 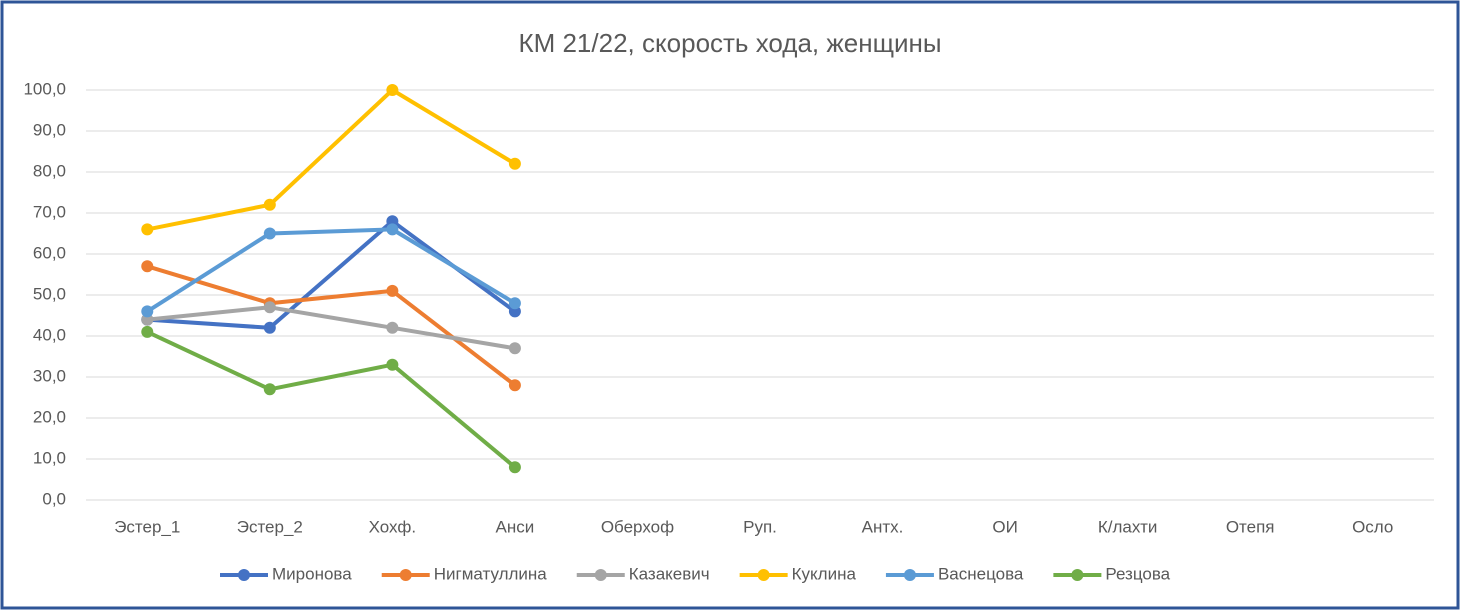 What do you see at coordinates (1004, 526) in the screenshot?
I see `x-tick-label: ОИ` at bounding box center [1004, 526].